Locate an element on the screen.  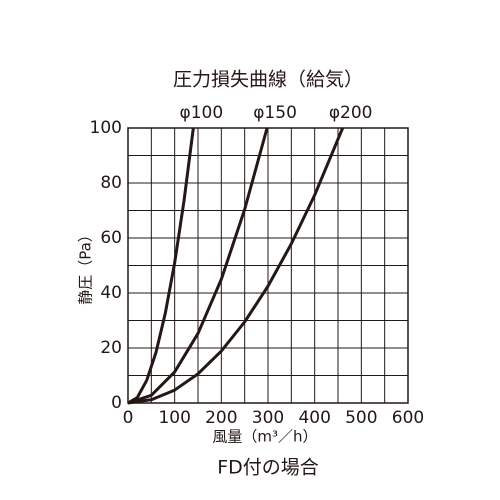
y-tick-label: 20 is located at coordinates (111, 348).